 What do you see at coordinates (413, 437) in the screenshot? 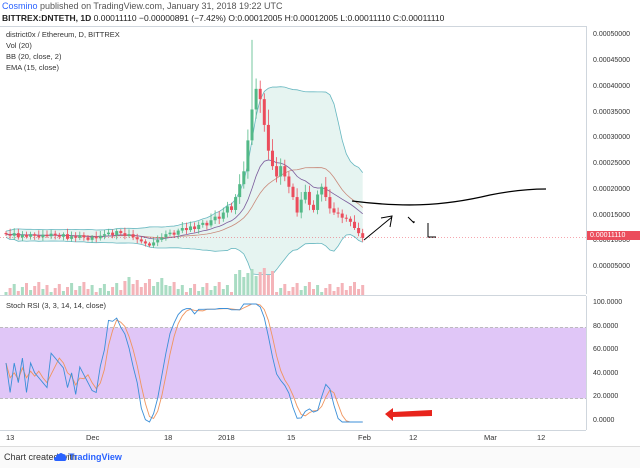
I see `time-tick: 12` at bounding box center [413, 437].